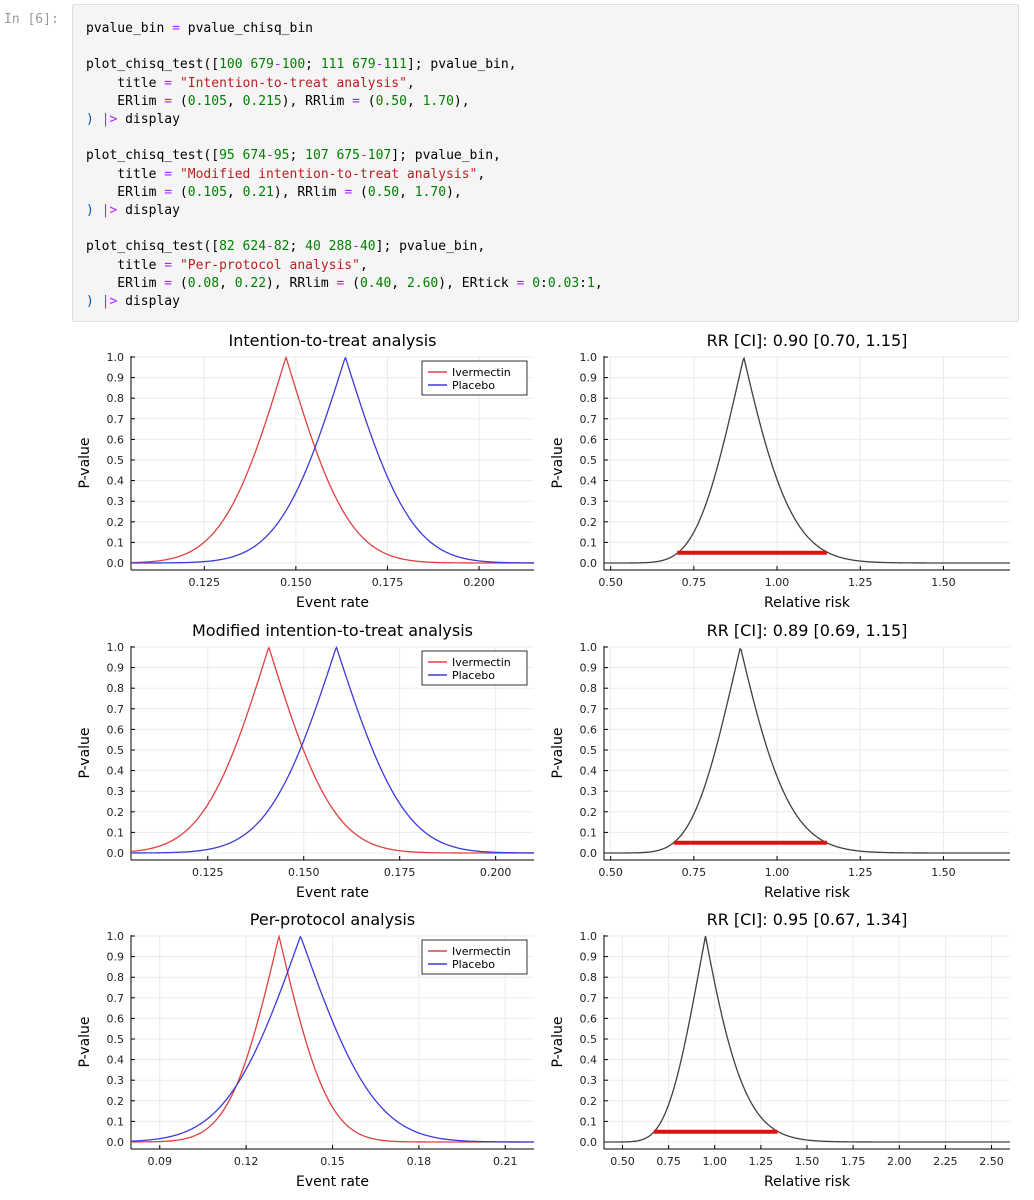 The height and width of the screenshot is (1200, 1034). Describe the element at coordinates (807, 630) in the screenshot. I see `chart-title: RR [CI]: 0.89 [0.69, 1.15]` at that location.